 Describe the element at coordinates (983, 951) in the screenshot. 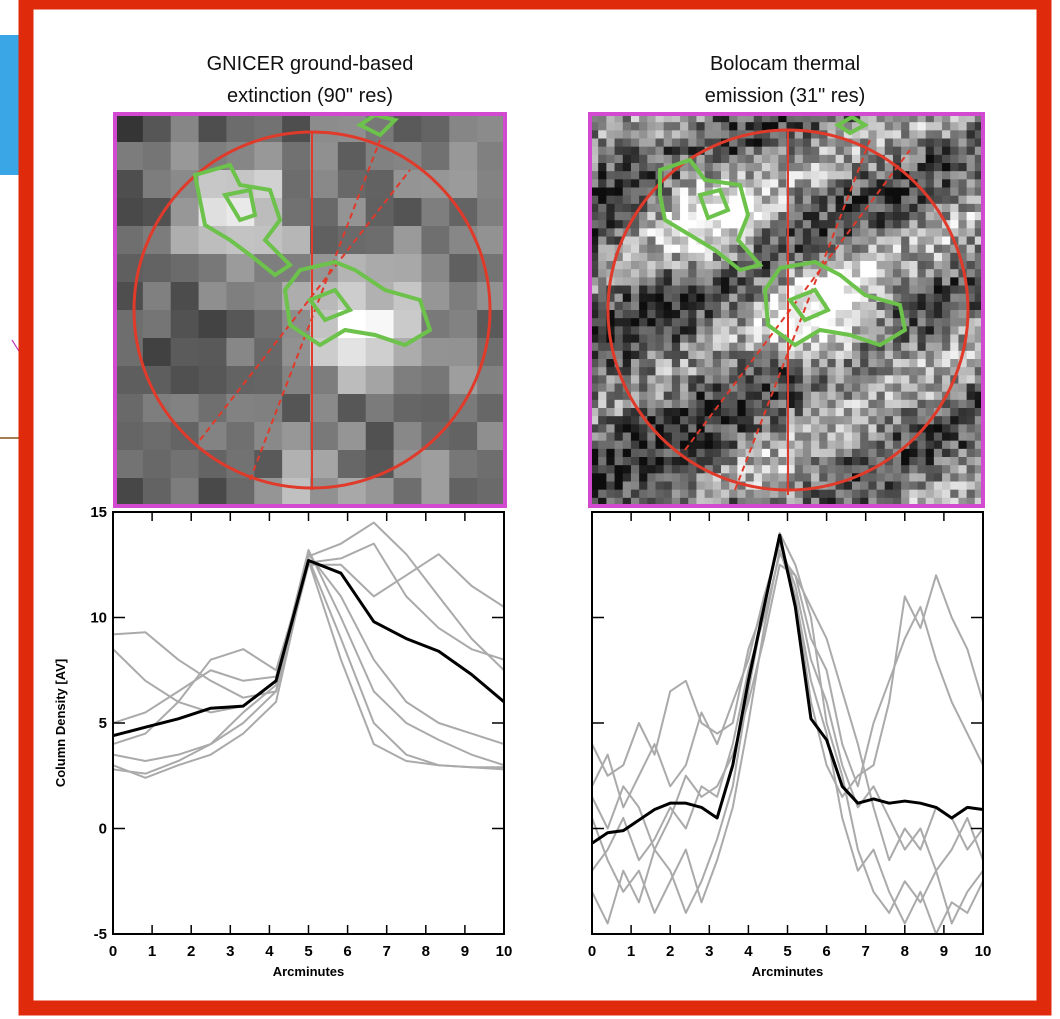

I see `x-tick-label: 10` at that location.